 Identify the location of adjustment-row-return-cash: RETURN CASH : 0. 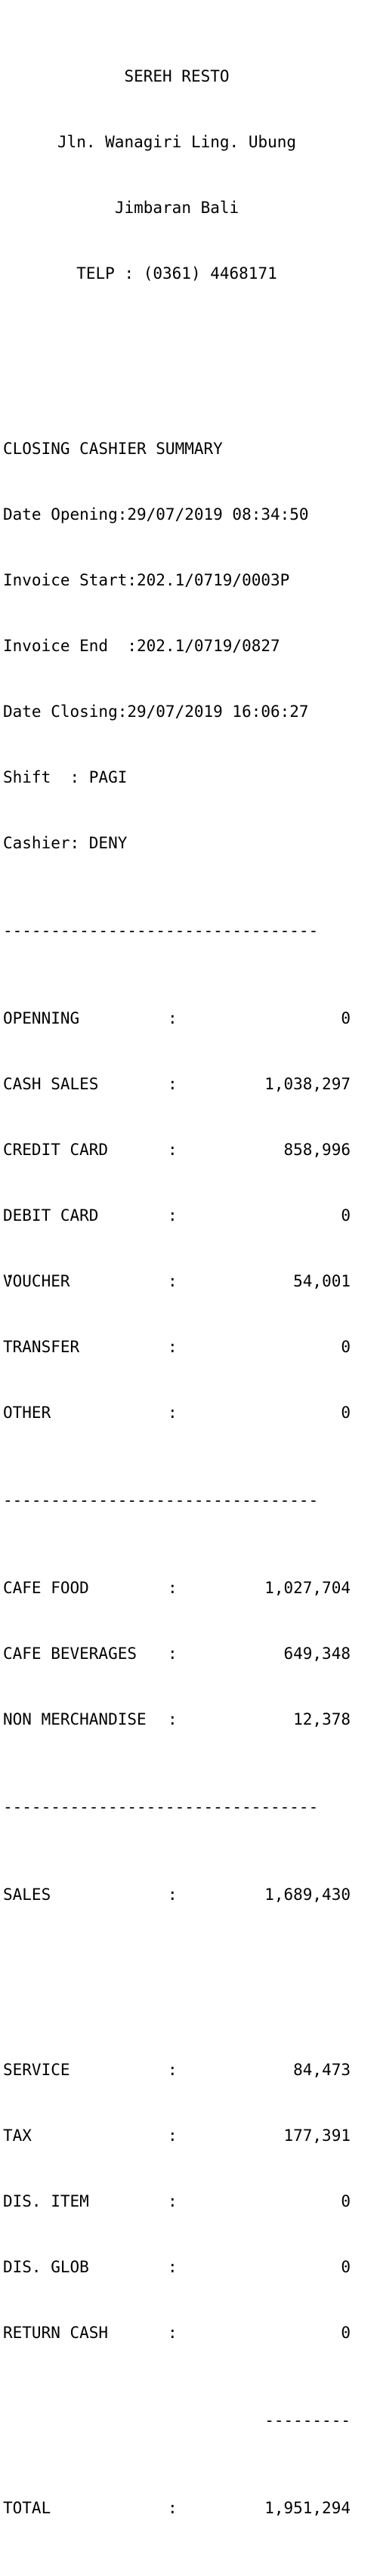
(177, 2333).